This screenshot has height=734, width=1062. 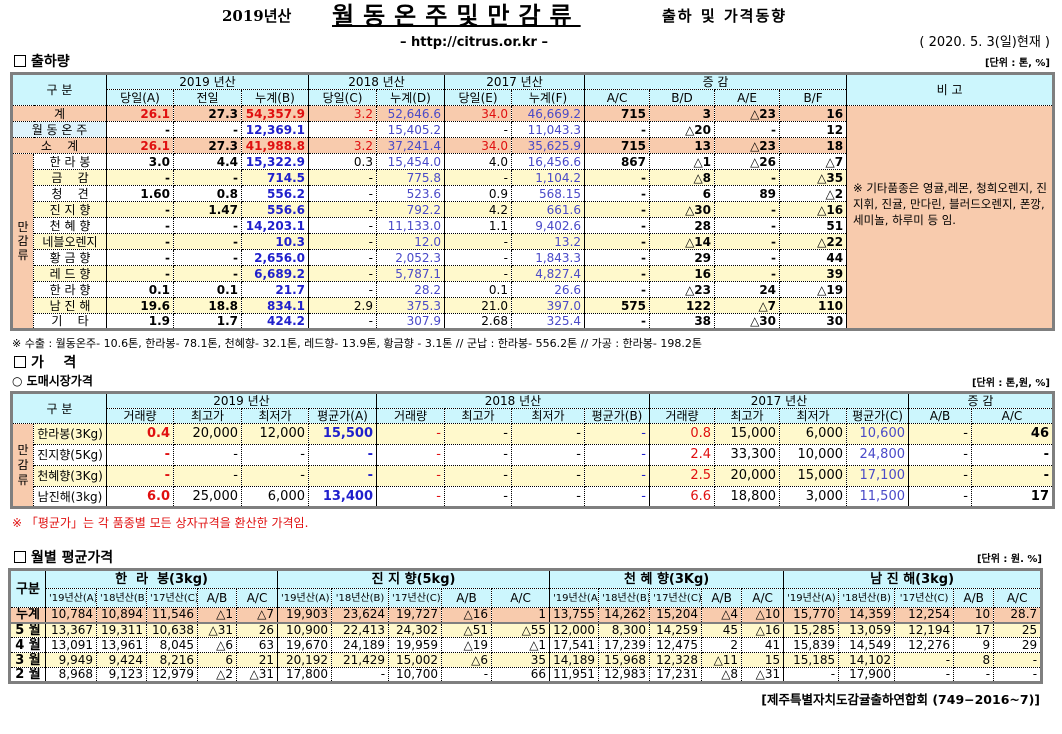 I want to click on cell-value: 17,100, so click(x=877, y=476).